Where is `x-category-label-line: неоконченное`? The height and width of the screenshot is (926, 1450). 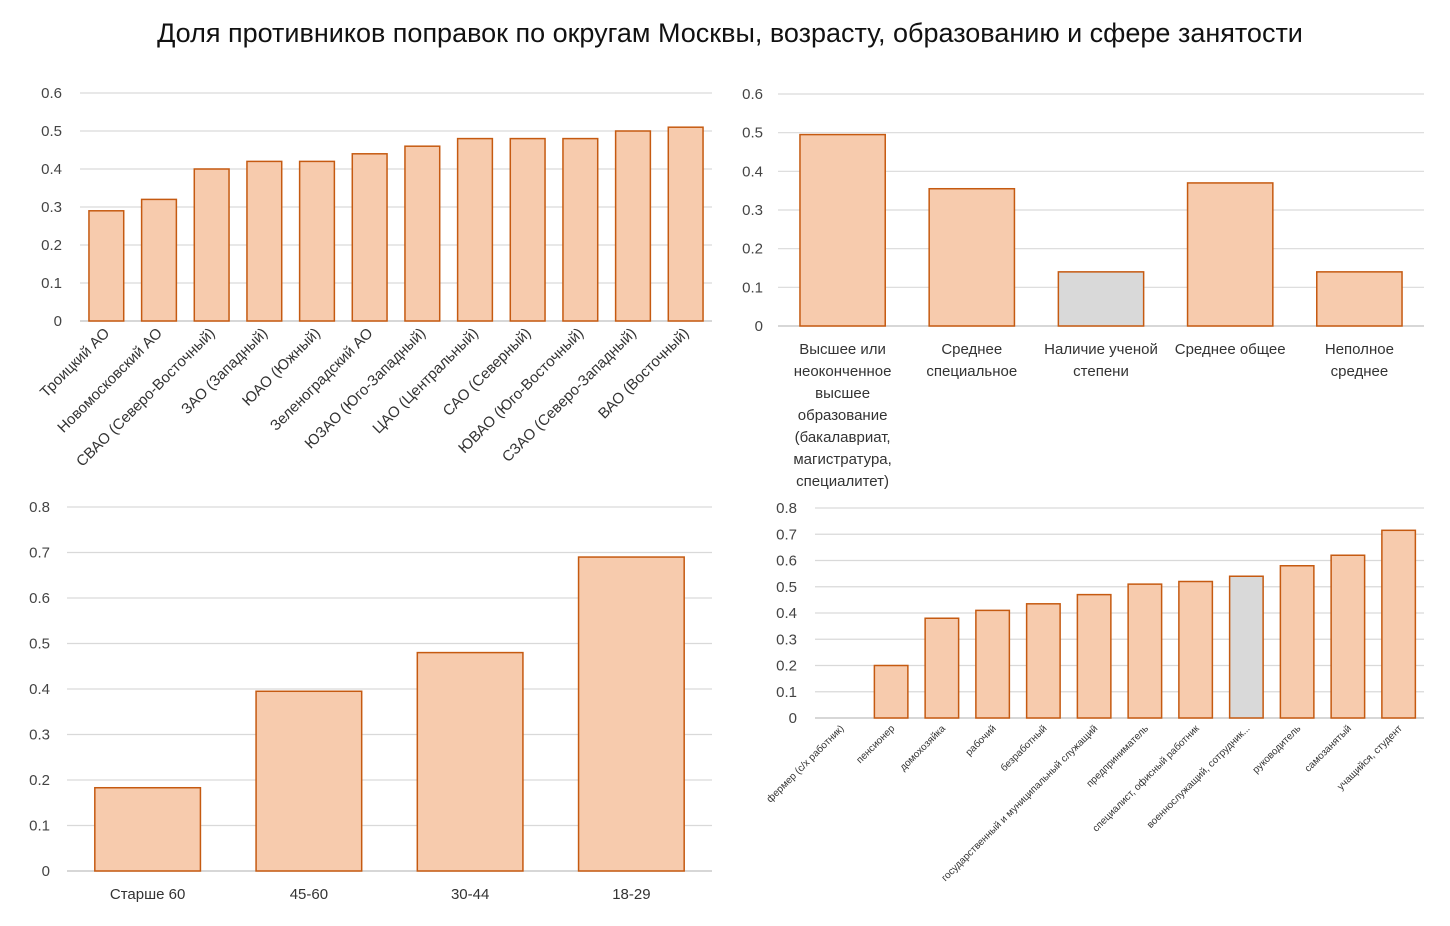
x-category-label-line: неоконченное is located at coordinates (843, 371).